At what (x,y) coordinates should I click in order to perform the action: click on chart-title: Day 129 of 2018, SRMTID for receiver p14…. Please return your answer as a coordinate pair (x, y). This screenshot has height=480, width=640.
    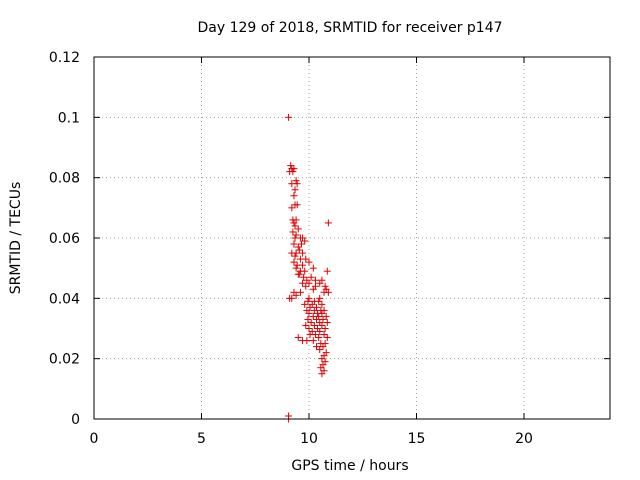
    Looking at the image, I should click on (349, 28).